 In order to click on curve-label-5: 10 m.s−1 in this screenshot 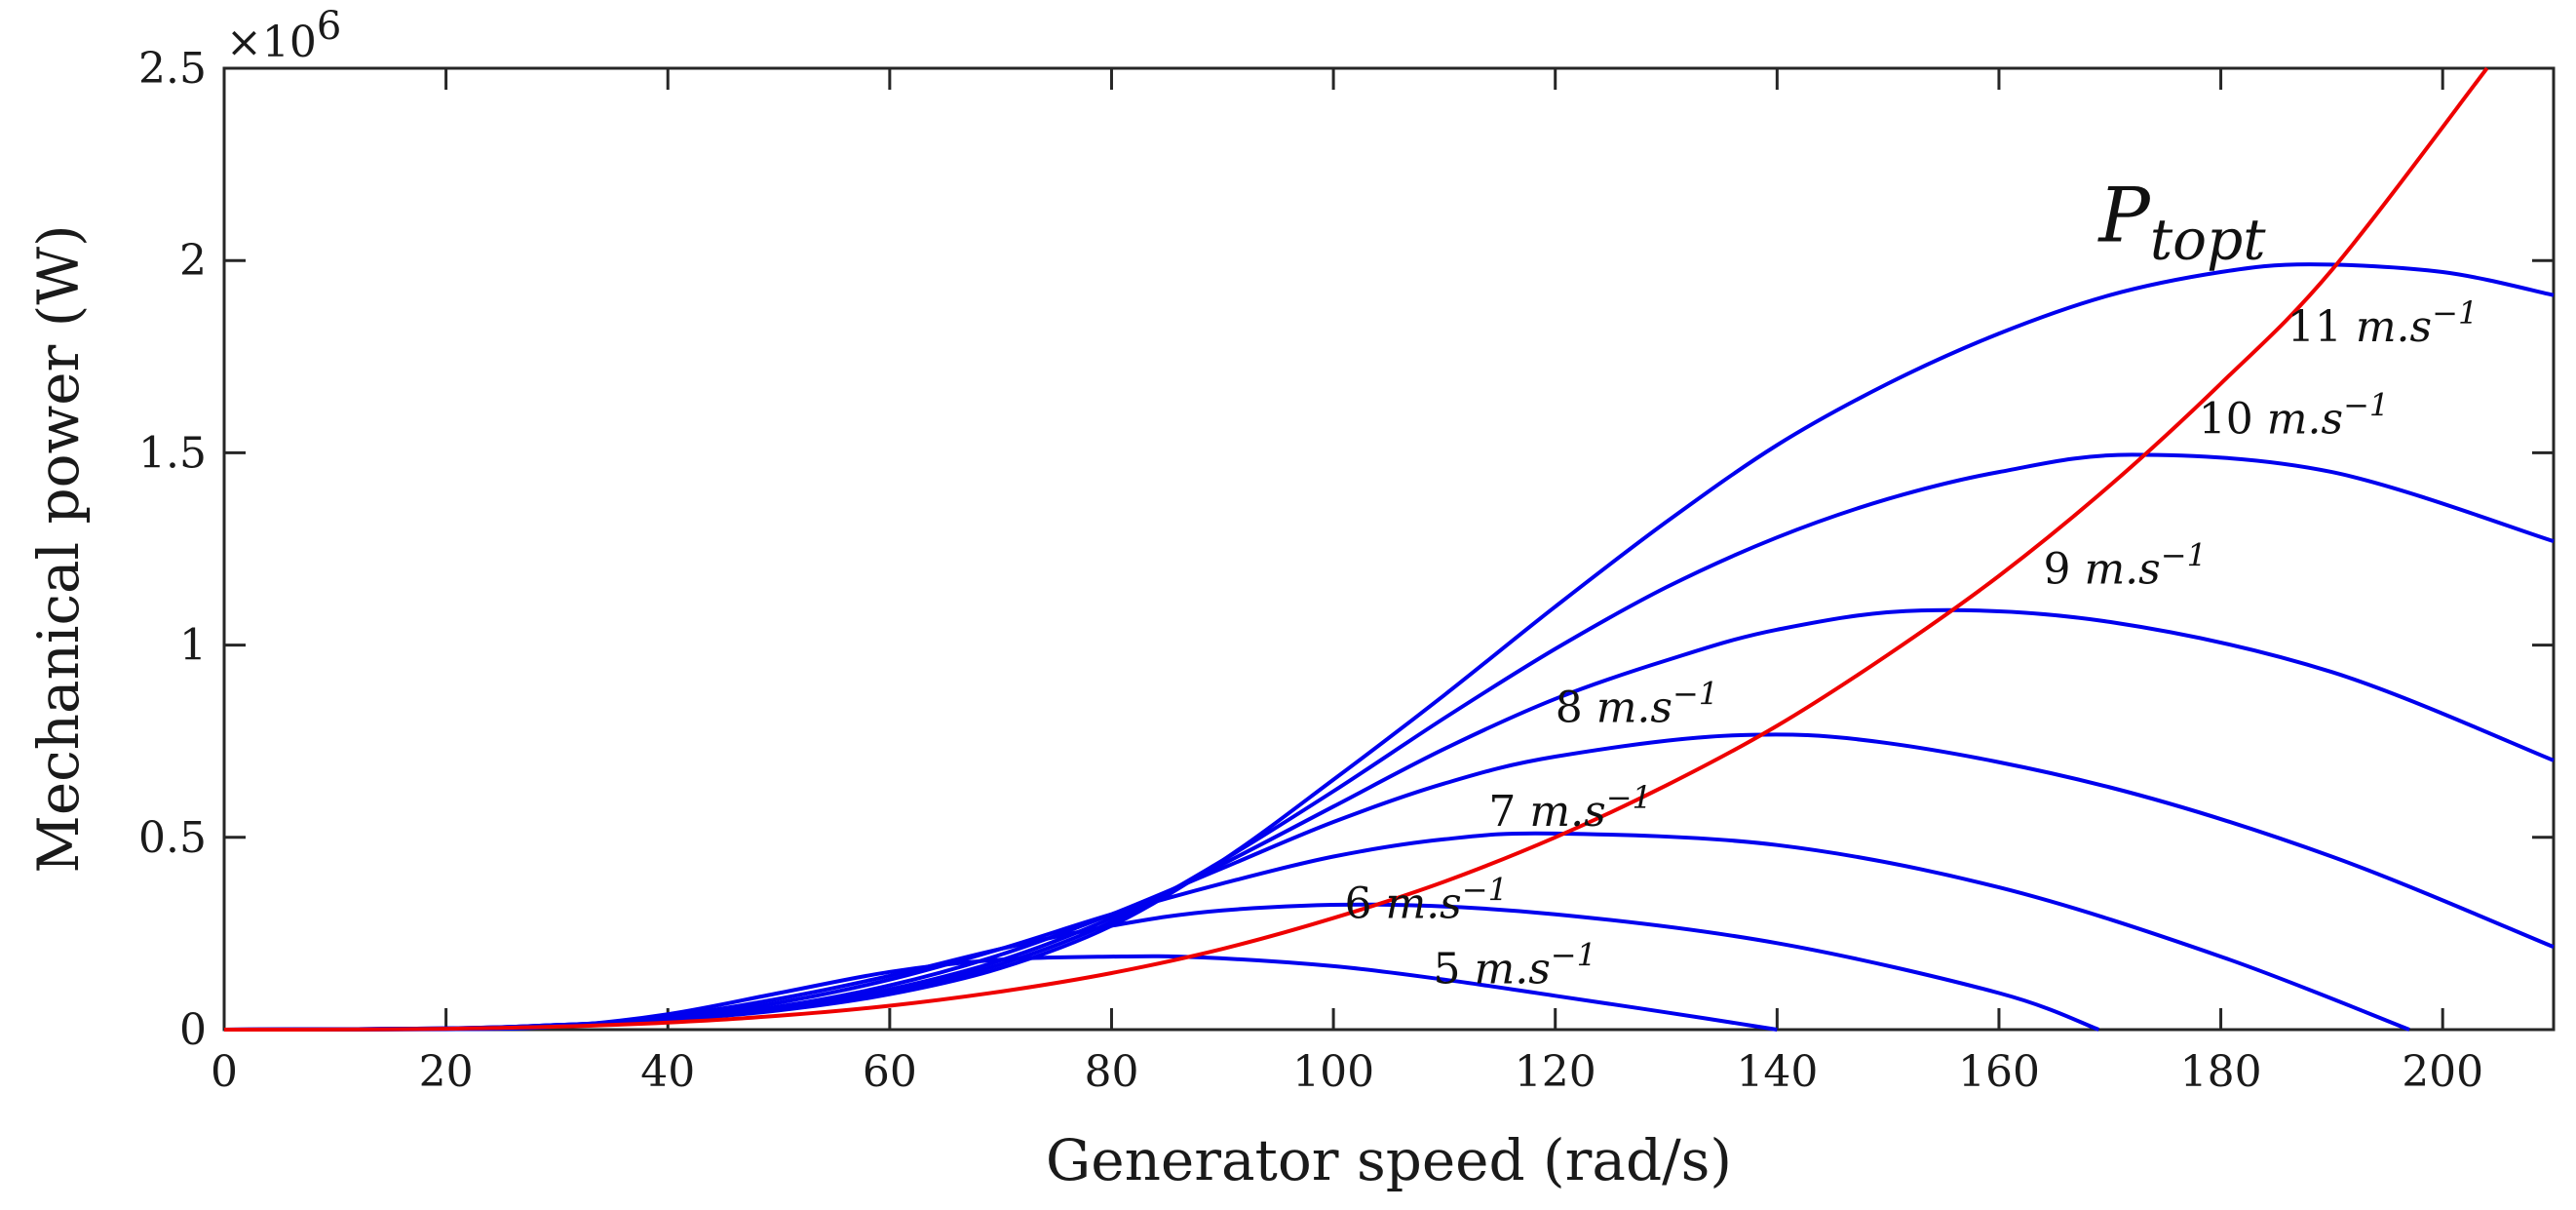, I will do `click(2294, 416)`.